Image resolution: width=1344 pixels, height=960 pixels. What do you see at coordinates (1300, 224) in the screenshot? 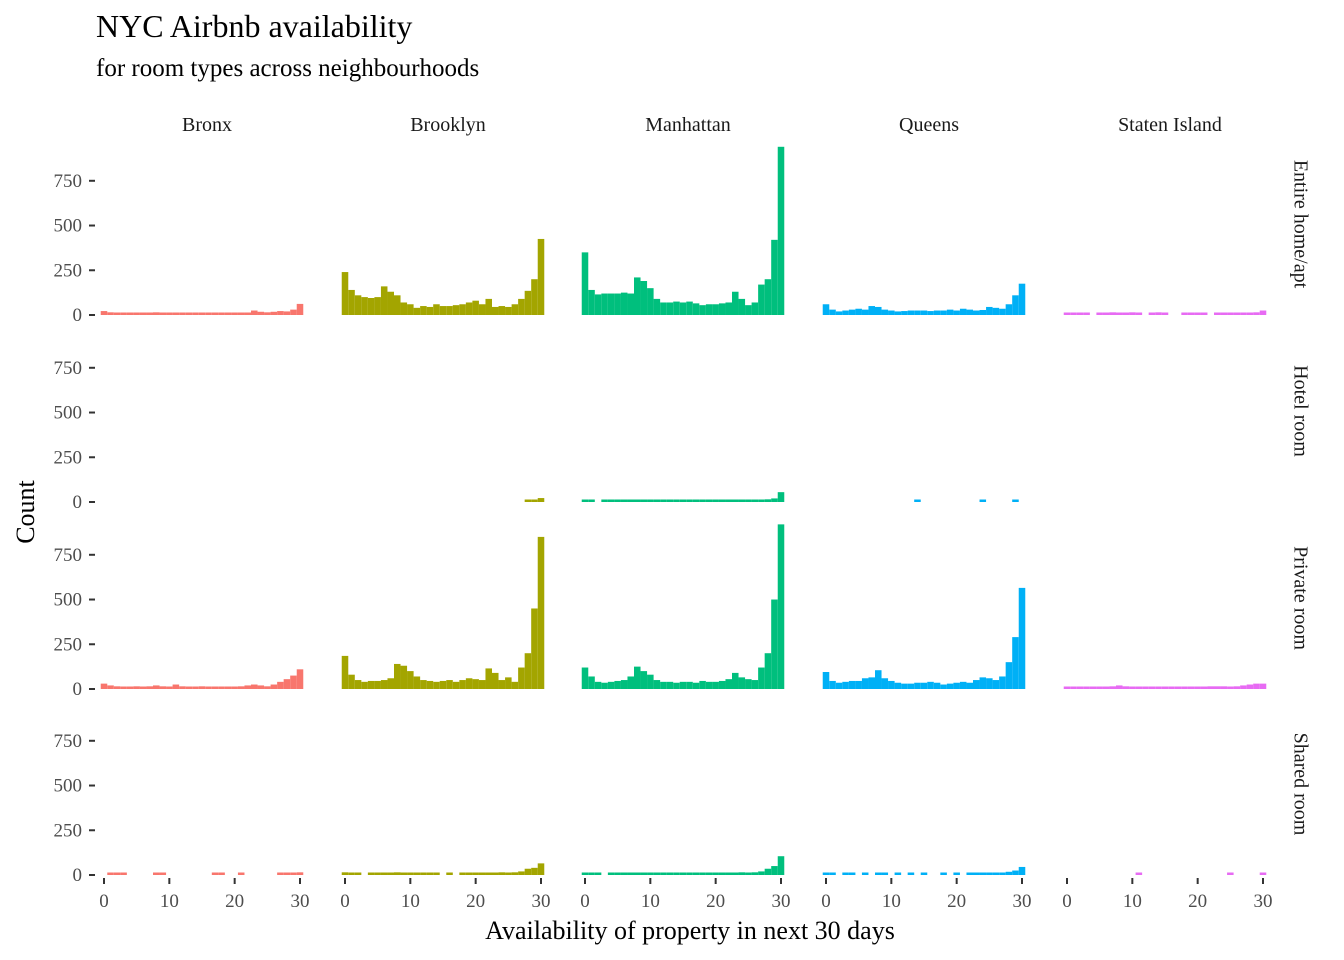
I see `row-strip-label: Entire home/apt` at bounding box center [1300, 224].